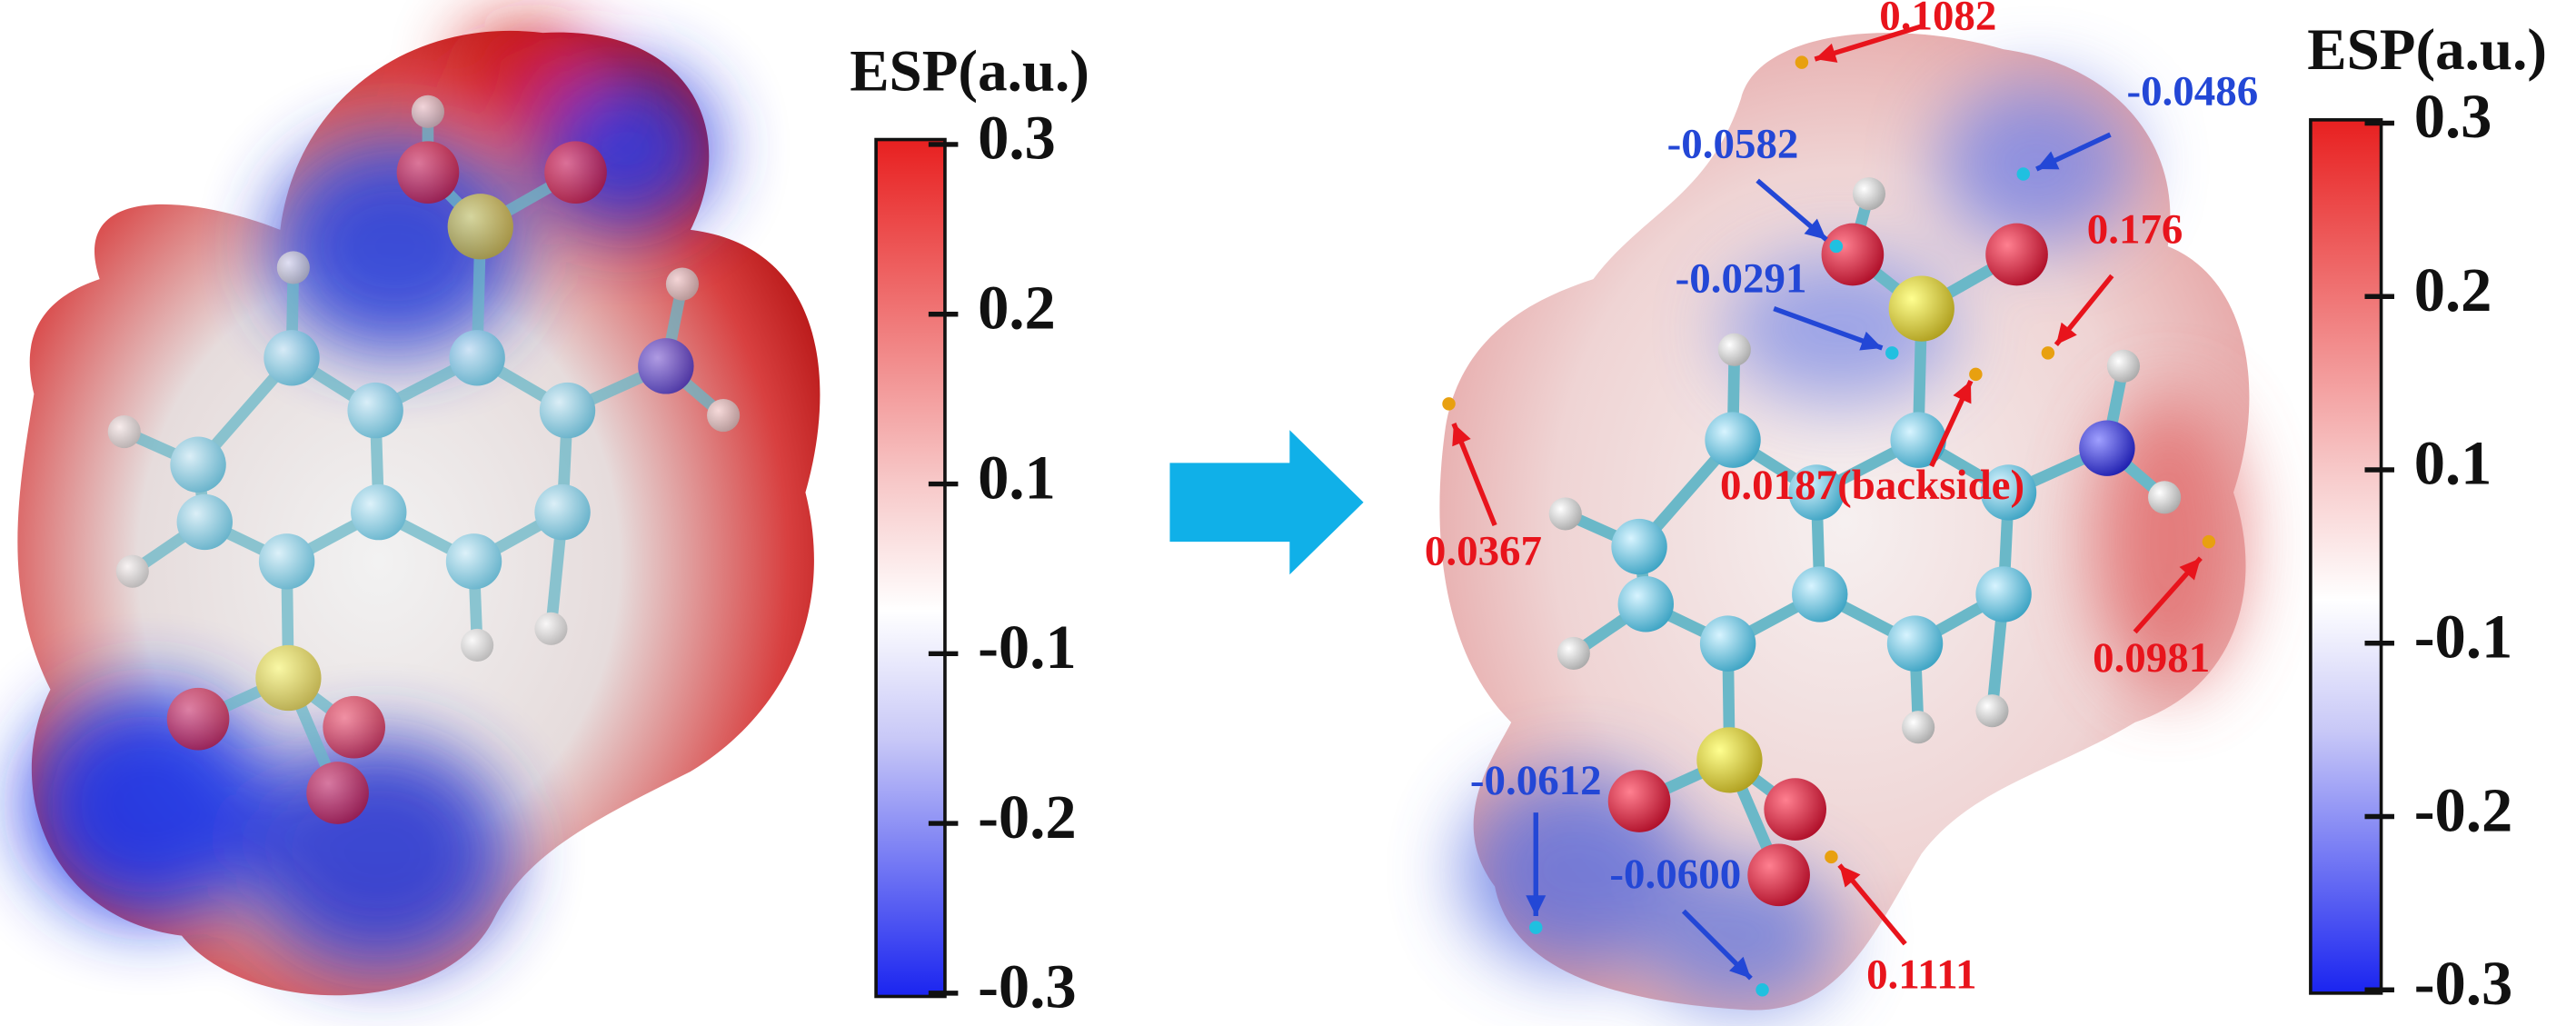 The image size is (2576, 1026). I want to click on transition-arrow, so click(1267, 502).